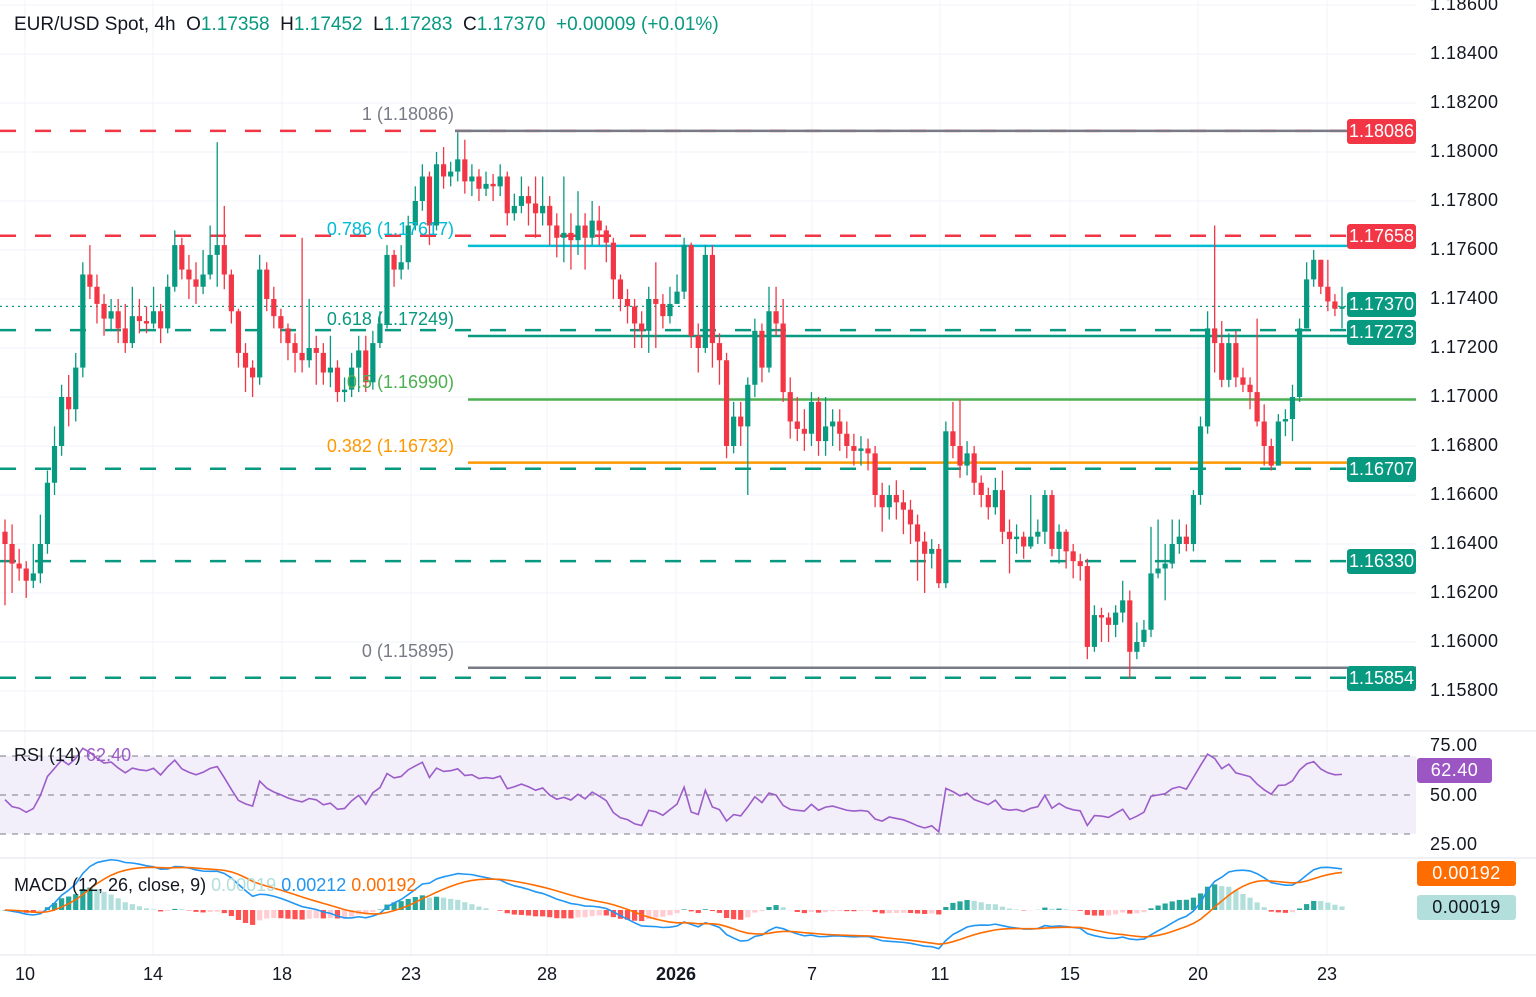 The height and width of the screenshot is (997, 1536). I want to click on high-value: 1.17452, so click(328, 24).